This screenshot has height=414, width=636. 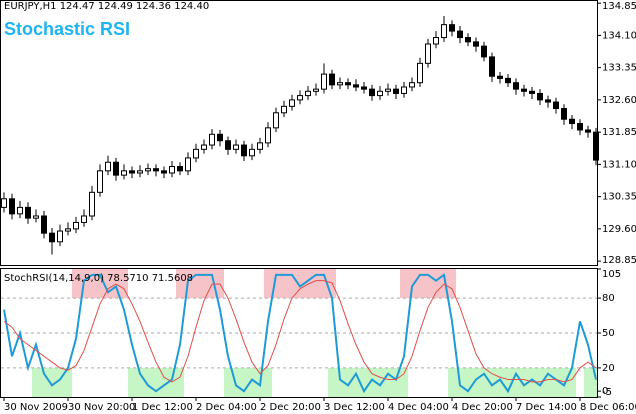 What do you see at coordinates (354, 407) in the screenshot?
I see `x-tick-label: 3 Dec 12:00` at bounding box center [354, 407].